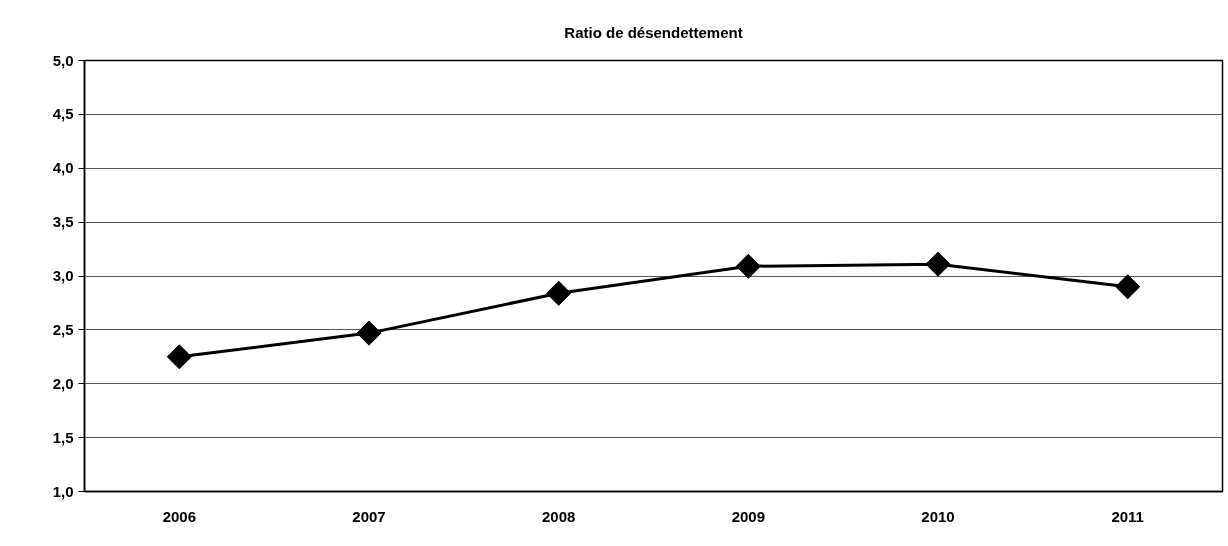 This screenshot has height=546, width=1228. I want to click on y-tick-label: 5,0, so click(63, 60).